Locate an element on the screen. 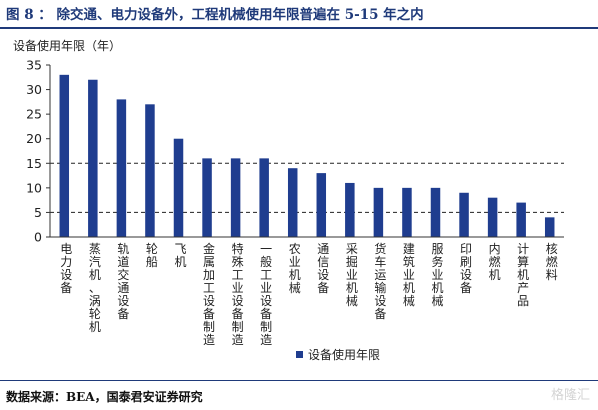 The width and height of the screenshot is (598, 410). y-tick-label: 25 is located at coordinates (34, 114).